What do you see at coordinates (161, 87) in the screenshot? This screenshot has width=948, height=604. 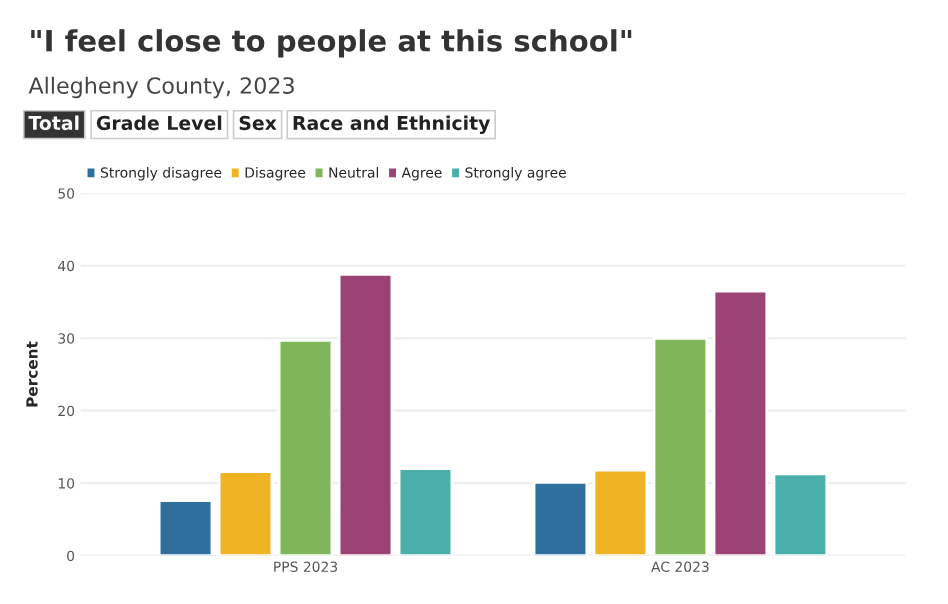 I see `chart-subtitle: Allegheny County, 2023` at bounding box center [161, 87].